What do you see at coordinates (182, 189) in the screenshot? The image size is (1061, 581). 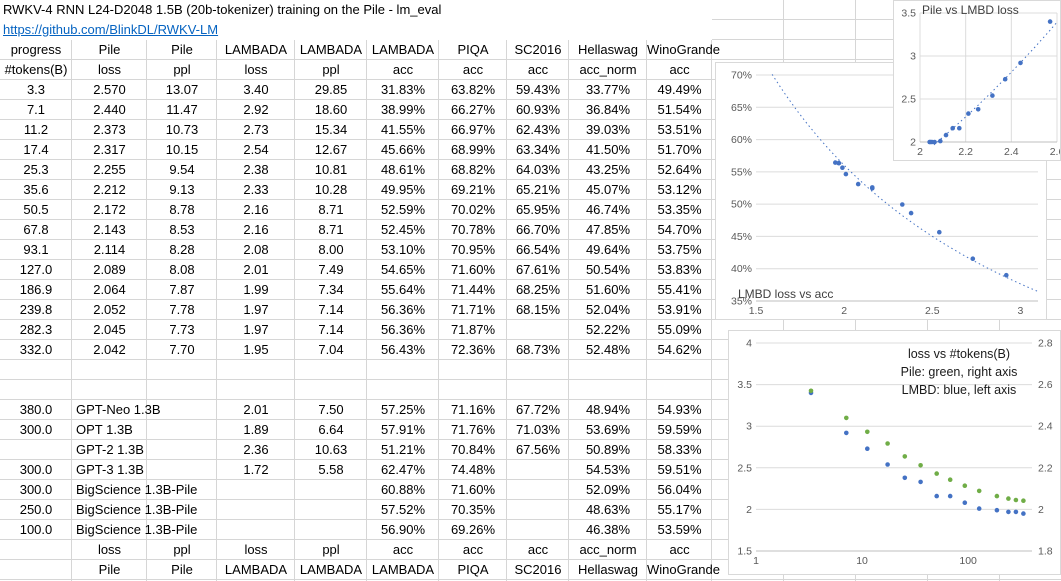 I see `pile-ppl: 9.13` at bounding box center [182, 189].